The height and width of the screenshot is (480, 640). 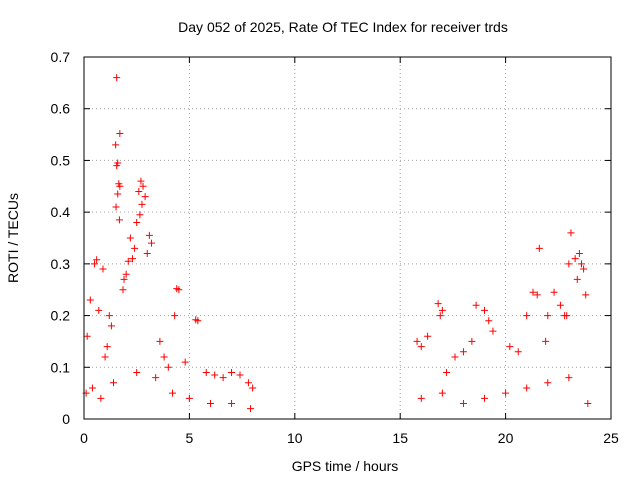 I want to click on y-tick-label: 0.2, so click(x=61, y=316).